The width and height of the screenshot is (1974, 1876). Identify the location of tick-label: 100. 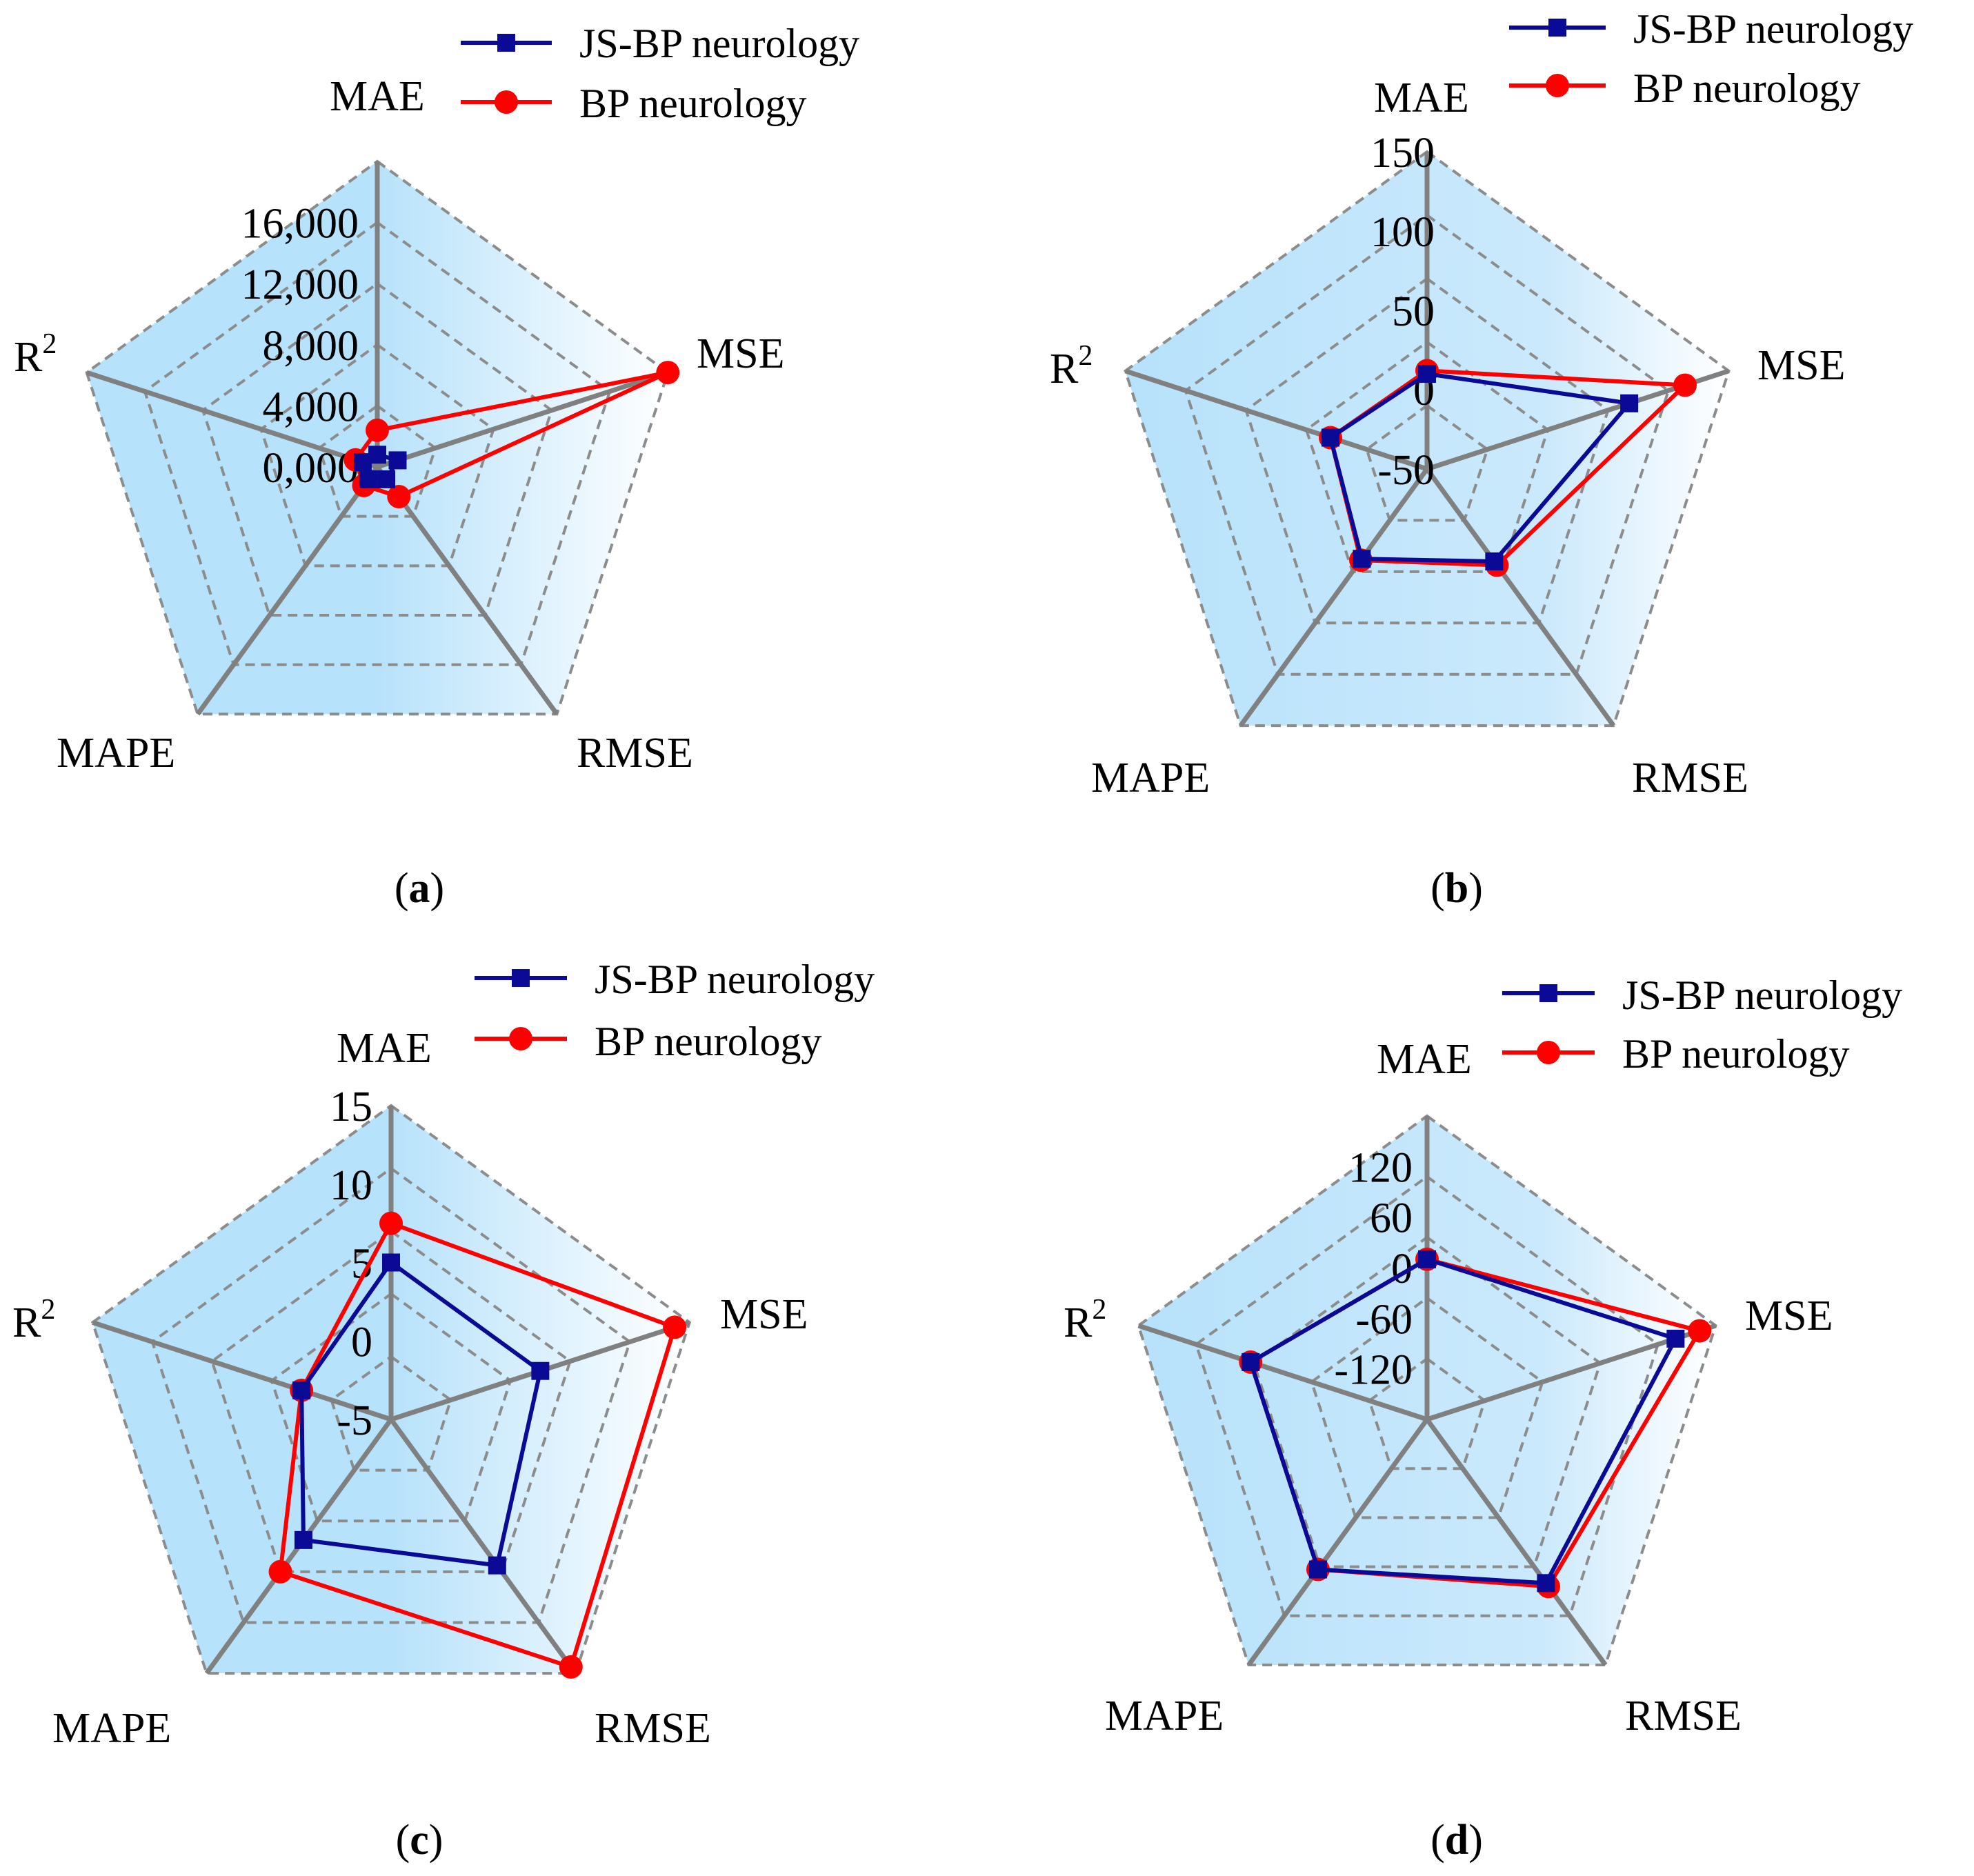
(1402, 232).